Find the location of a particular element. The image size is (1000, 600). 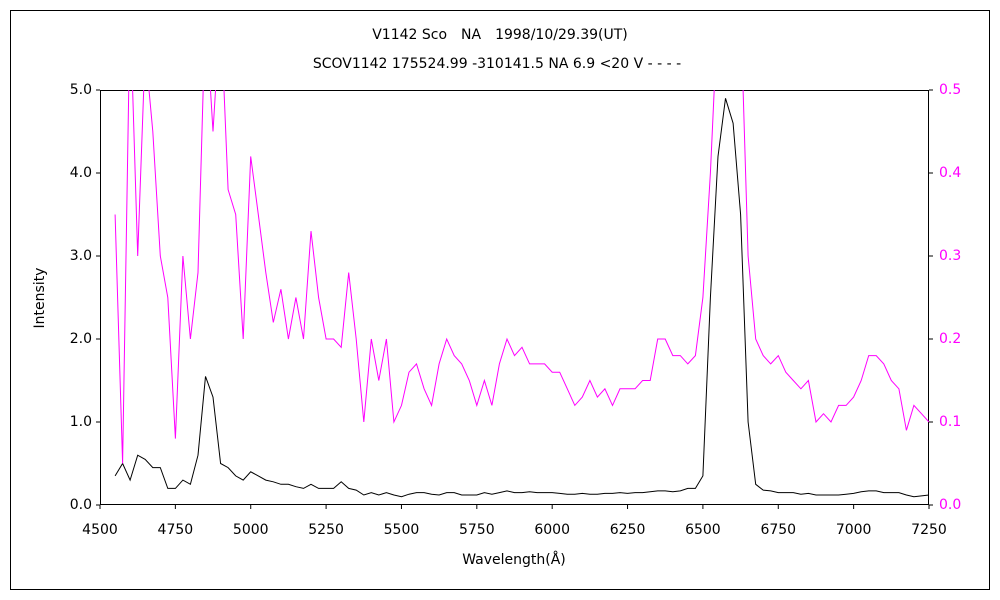

x-tick-label: 7000 is located at coordinates (854, 530).